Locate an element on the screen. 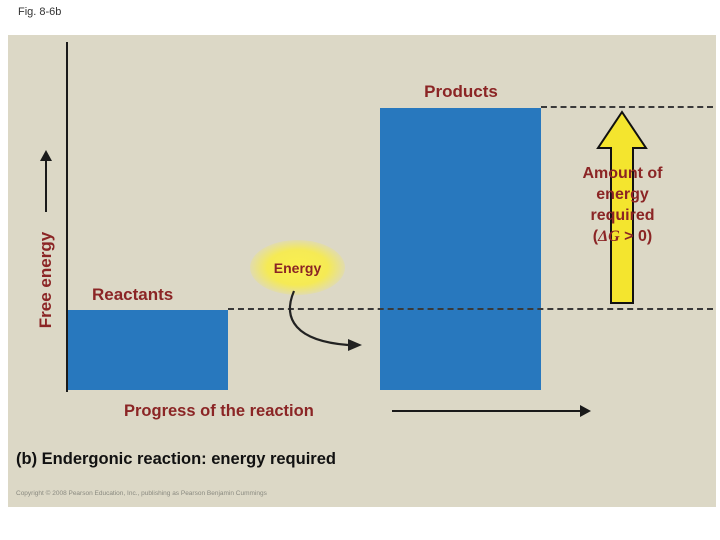 The width and height of the screenshot is (720, 540). reactants-level-dashed-line is located at coordinates (470, 309).